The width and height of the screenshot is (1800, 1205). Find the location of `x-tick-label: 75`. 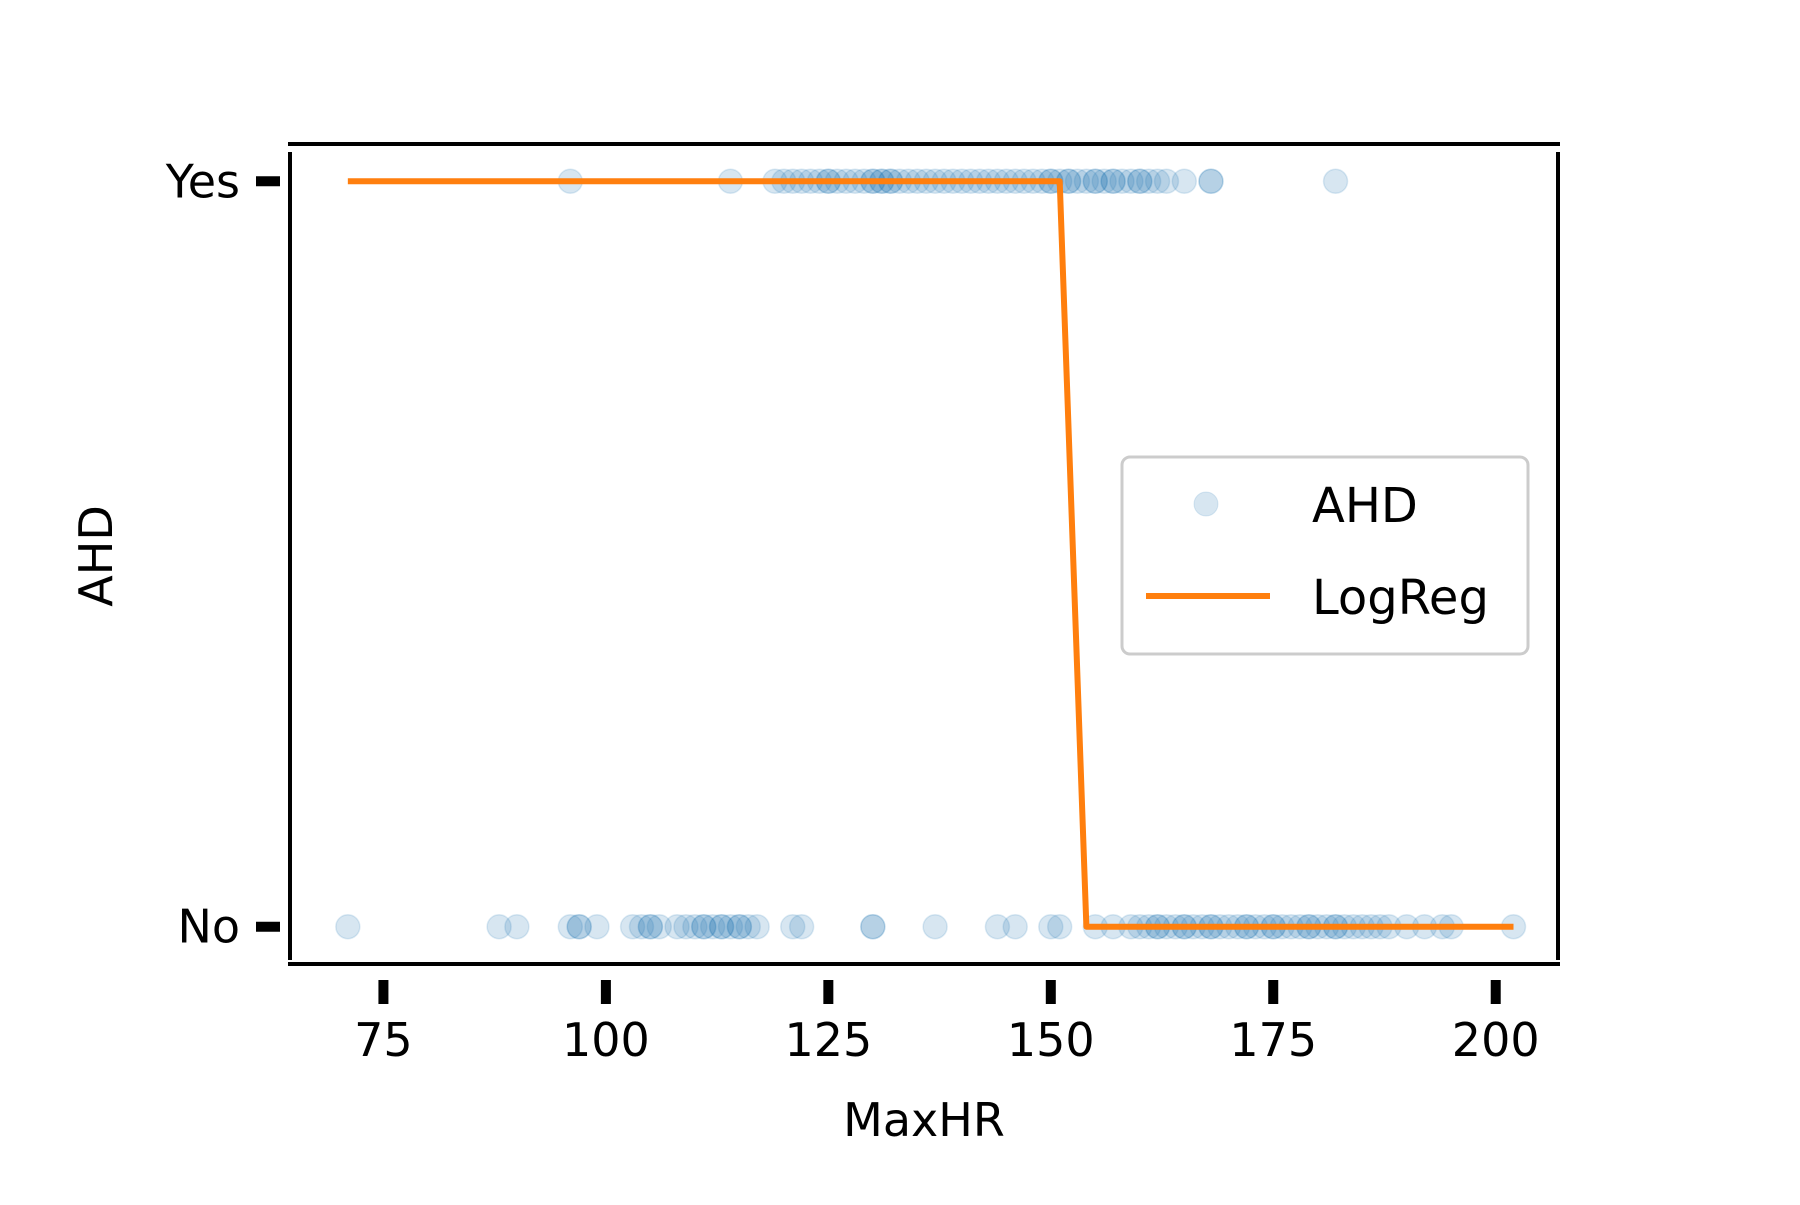

x-tick-label: 75 is located at coordinates (383, 1040).